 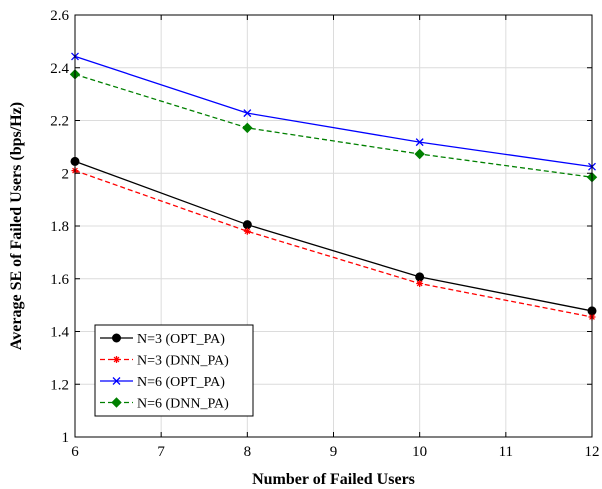 I want to click on y-tick-labels: 1 1.2 1.4 1.6 1.8 2 2.2 2.4 2.6, so click(x=59, y=227).